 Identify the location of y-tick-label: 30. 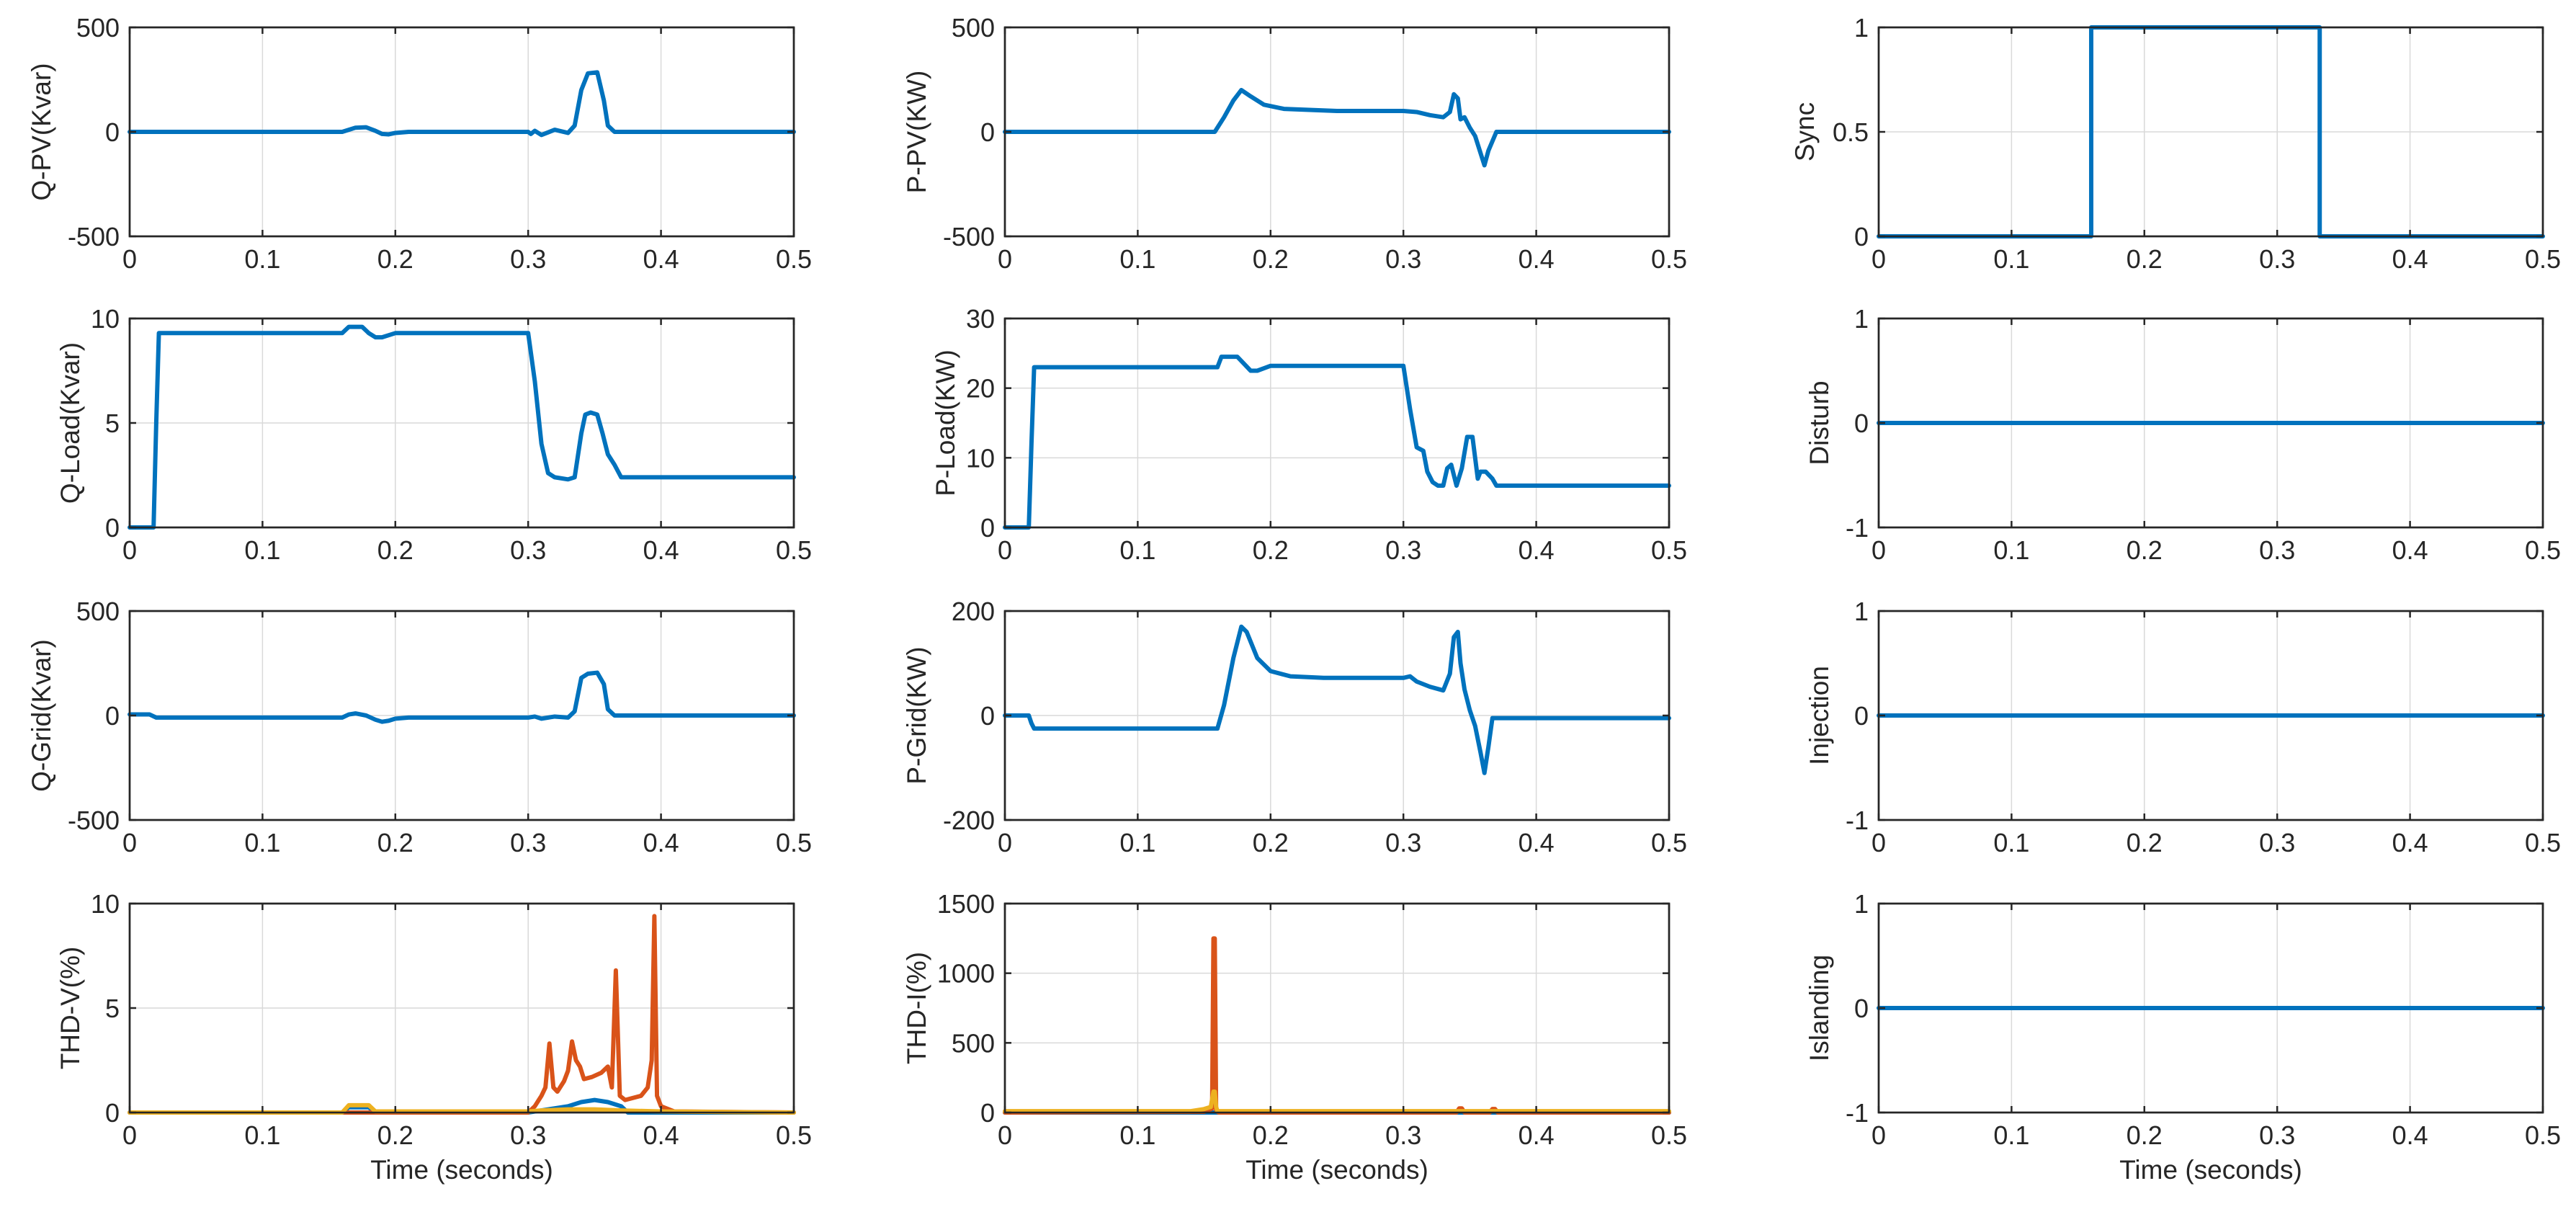
(980, 319).